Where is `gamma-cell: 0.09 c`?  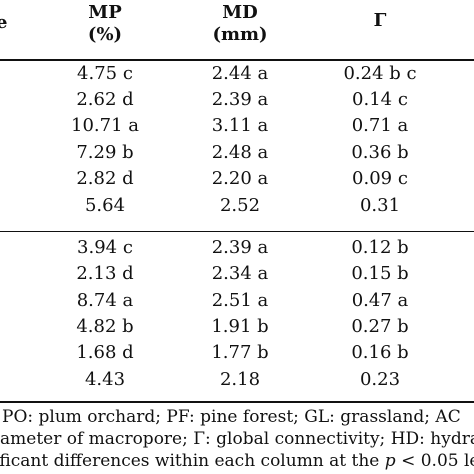 gamma-cell: 0.09 c is located at coordinates (380, 178).